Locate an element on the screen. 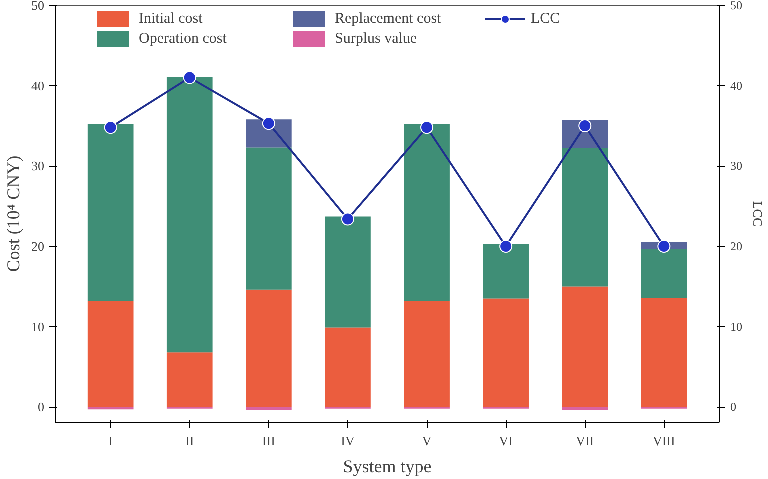  y-axis-title: Cost (10⁴ CNY) is located at coordinates (14, 214).